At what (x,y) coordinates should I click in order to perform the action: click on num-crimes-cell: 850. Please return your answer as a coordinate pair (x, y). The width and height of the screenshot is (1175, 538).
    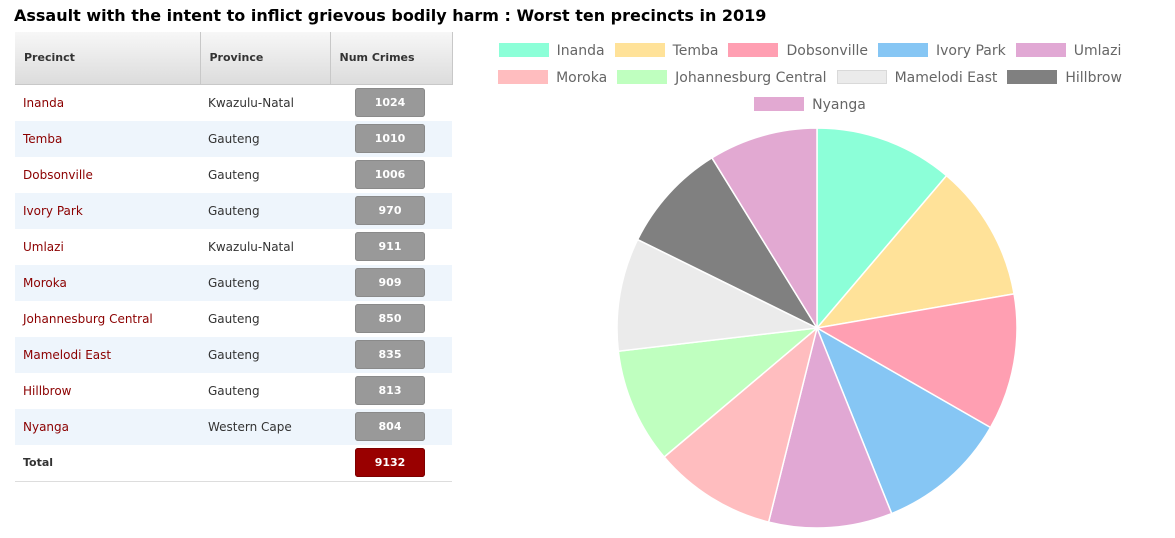
    Looking at the image, I should click on (391, 319).